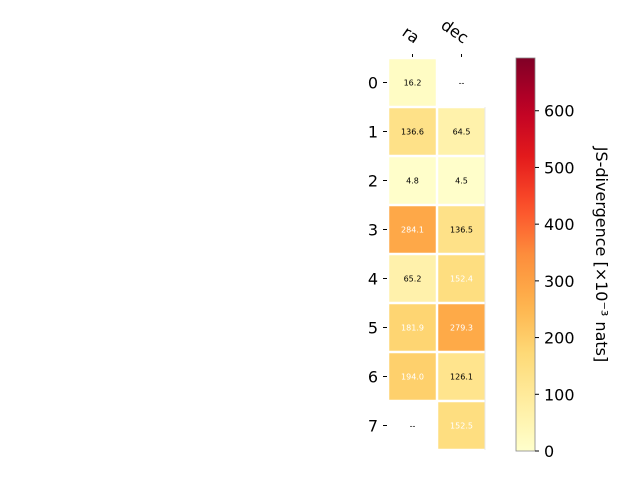 This screenshot has width=640, height=480. Describe the element at coordinates (373, 132) in the screenshot. I see `row-tick-label: 1` at that location.